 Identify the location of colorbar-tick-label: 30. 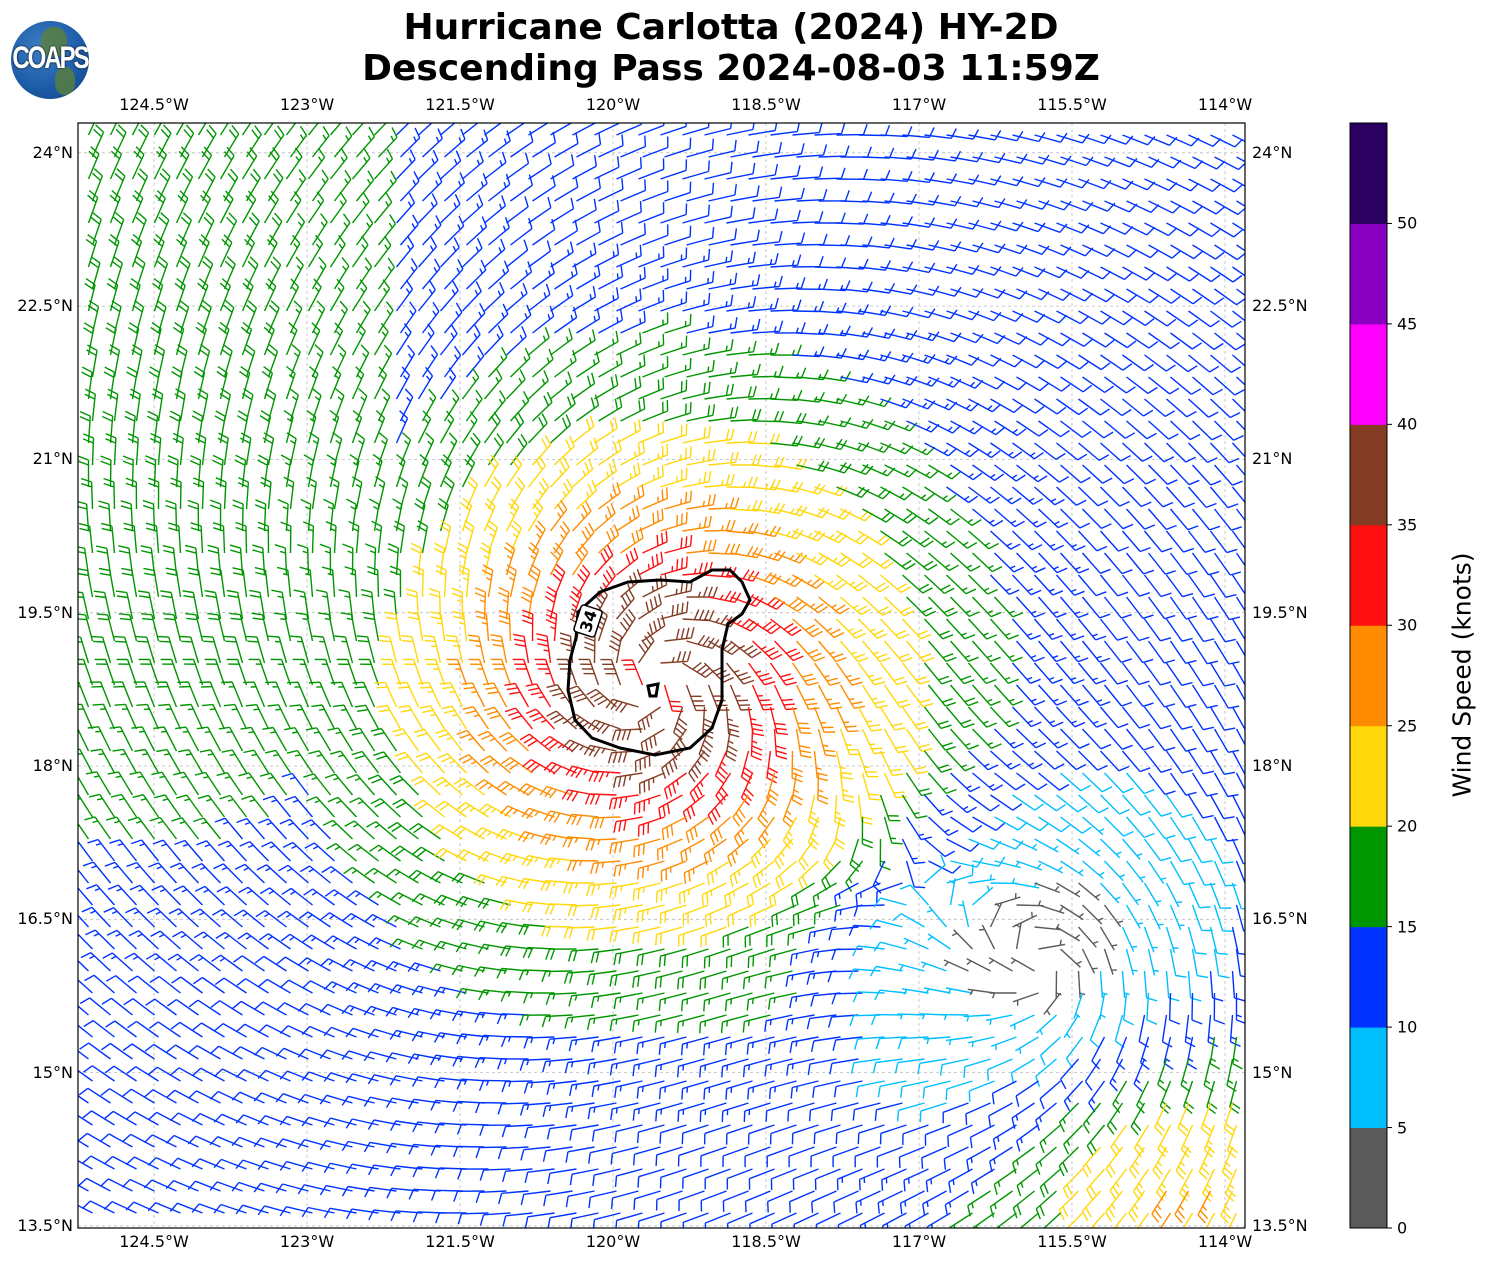
(1407, 625).